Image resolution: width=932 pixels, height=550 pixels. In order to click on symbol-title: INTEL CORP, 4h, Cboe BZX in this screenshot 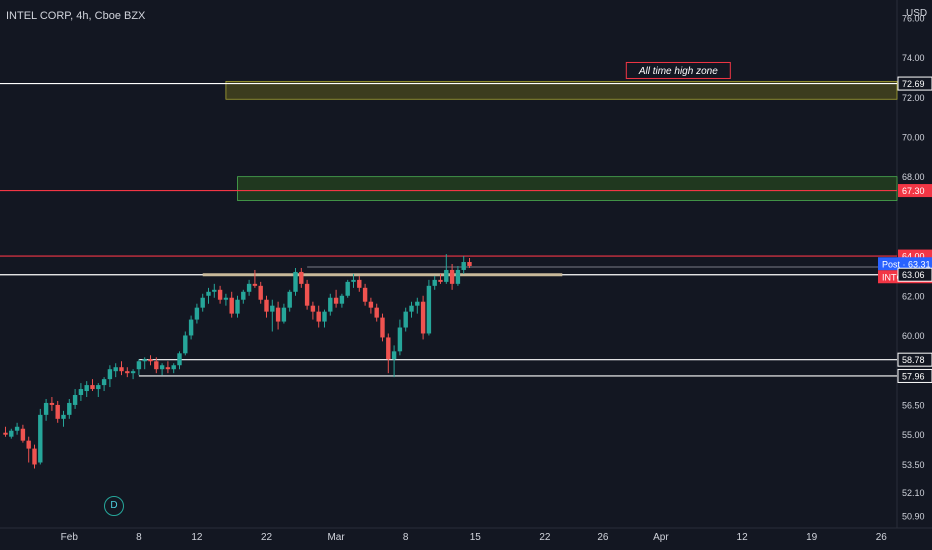, I will do `click(76, 16)`.